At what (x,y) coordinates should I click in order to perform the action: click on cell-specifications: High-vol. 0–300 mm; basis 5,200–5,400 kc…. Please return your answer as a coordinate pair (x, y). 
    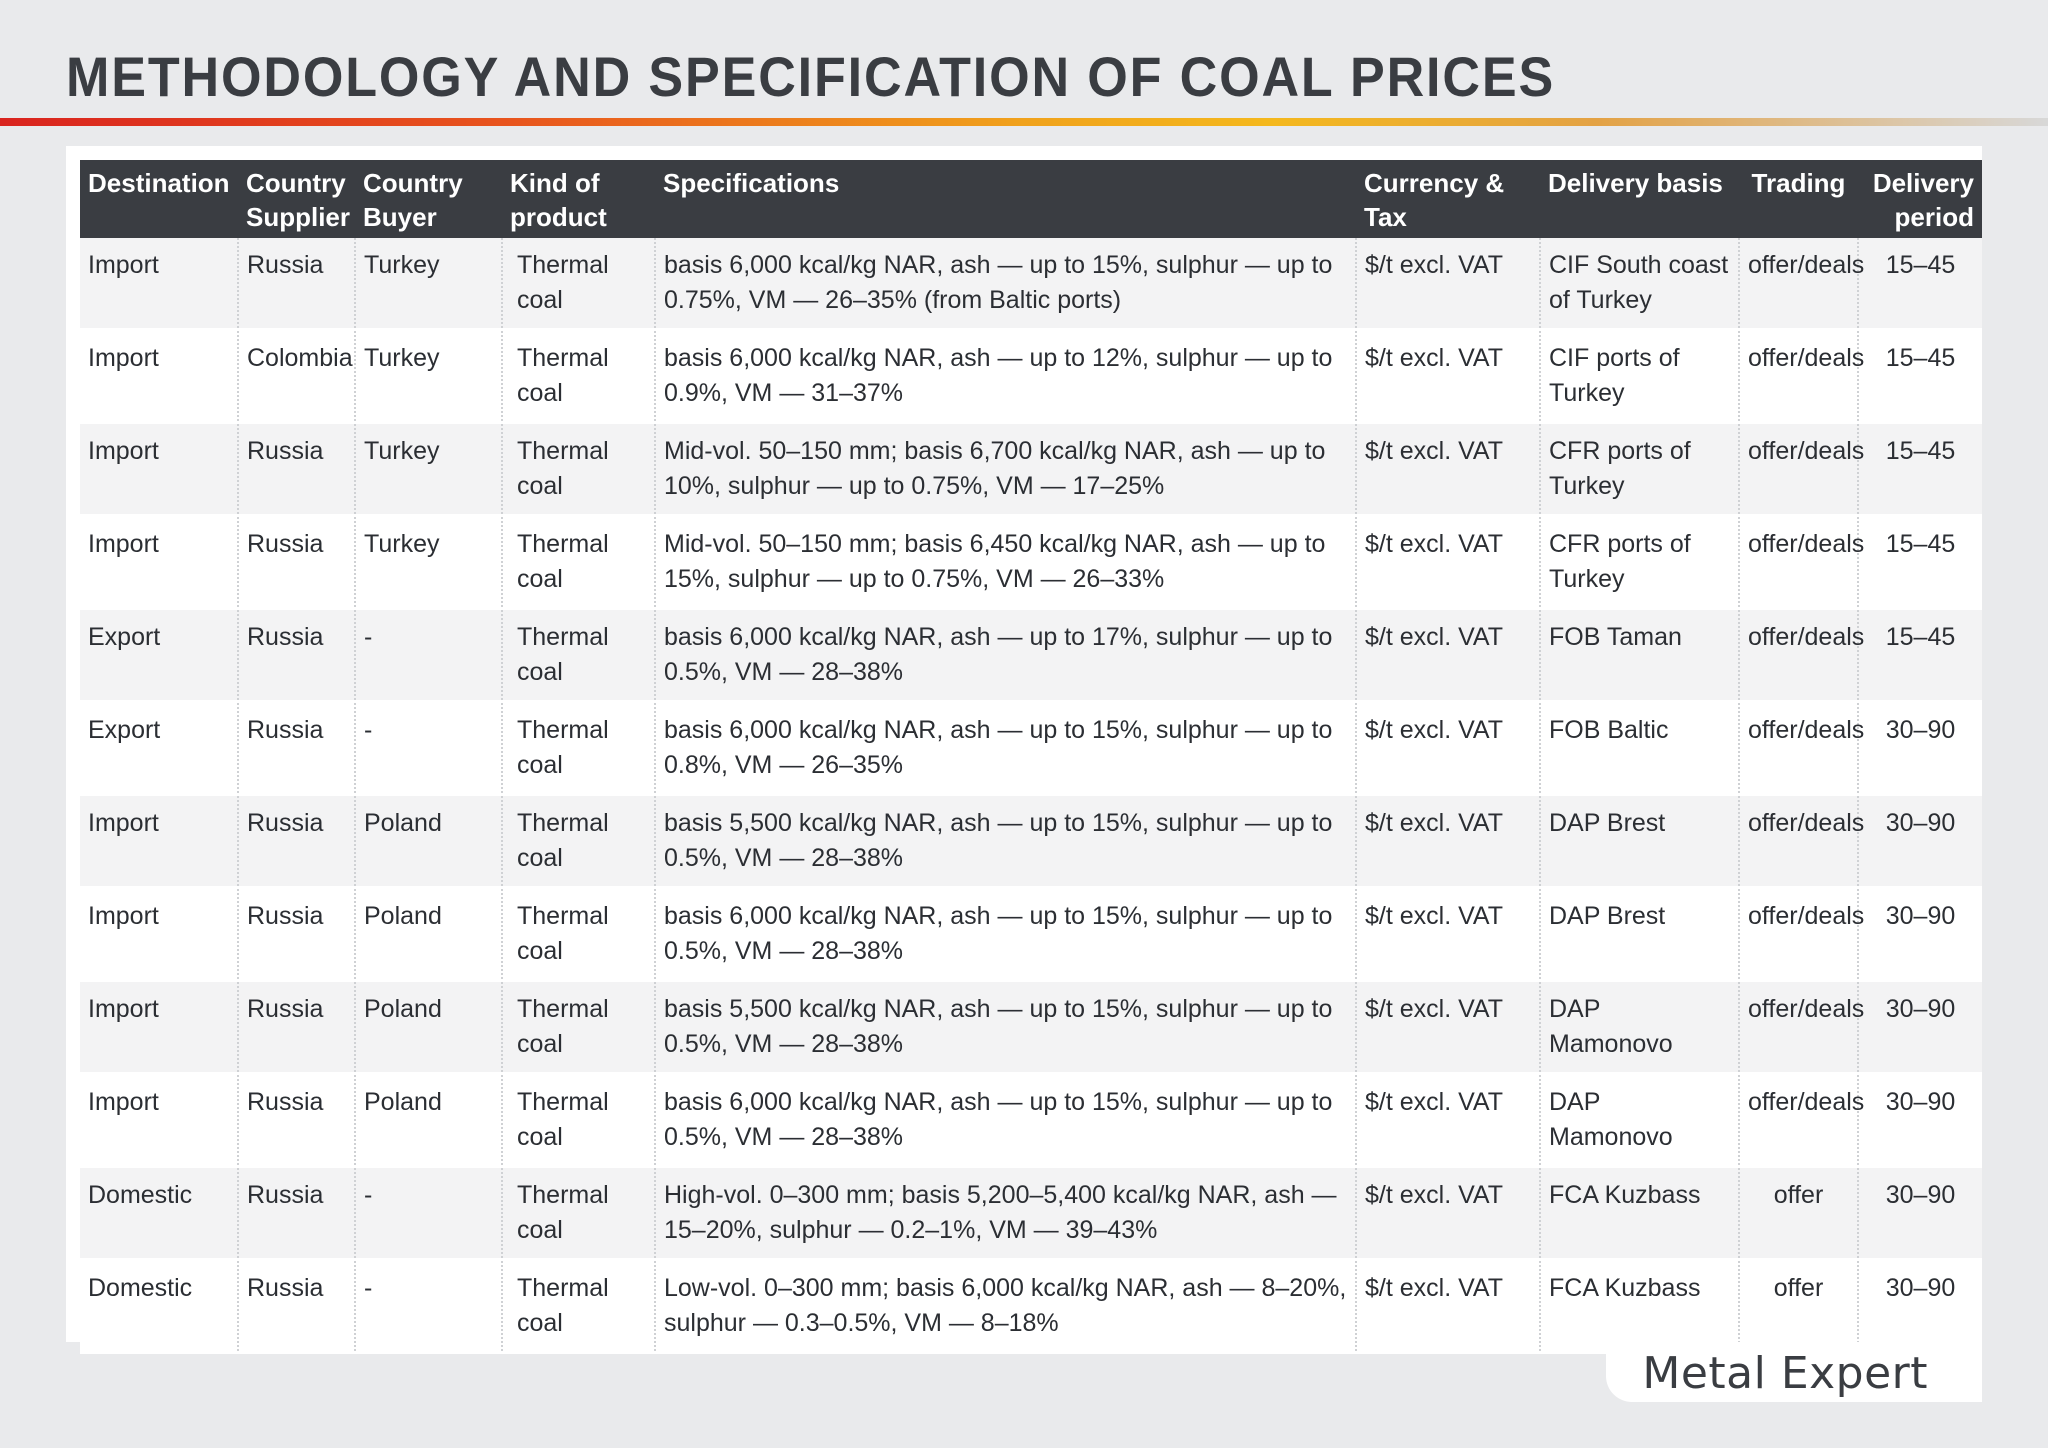
    Looking at the image, I should click on (1005, 1213).